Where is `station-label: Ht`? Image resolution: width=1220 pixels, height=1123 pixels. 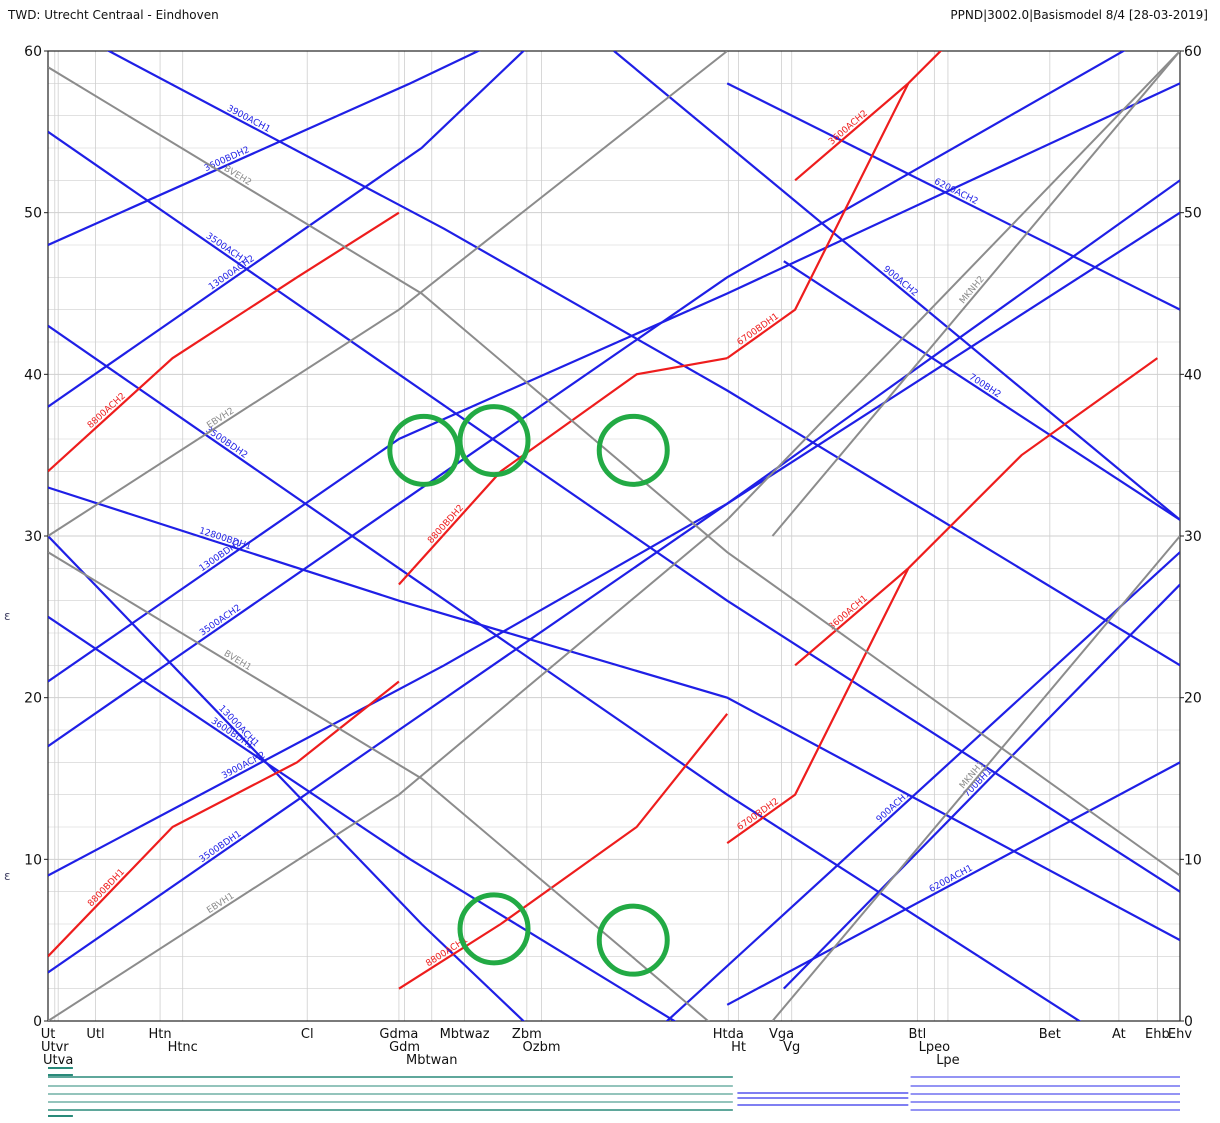
station-label: Ht is located at coordinates (738, 1047).